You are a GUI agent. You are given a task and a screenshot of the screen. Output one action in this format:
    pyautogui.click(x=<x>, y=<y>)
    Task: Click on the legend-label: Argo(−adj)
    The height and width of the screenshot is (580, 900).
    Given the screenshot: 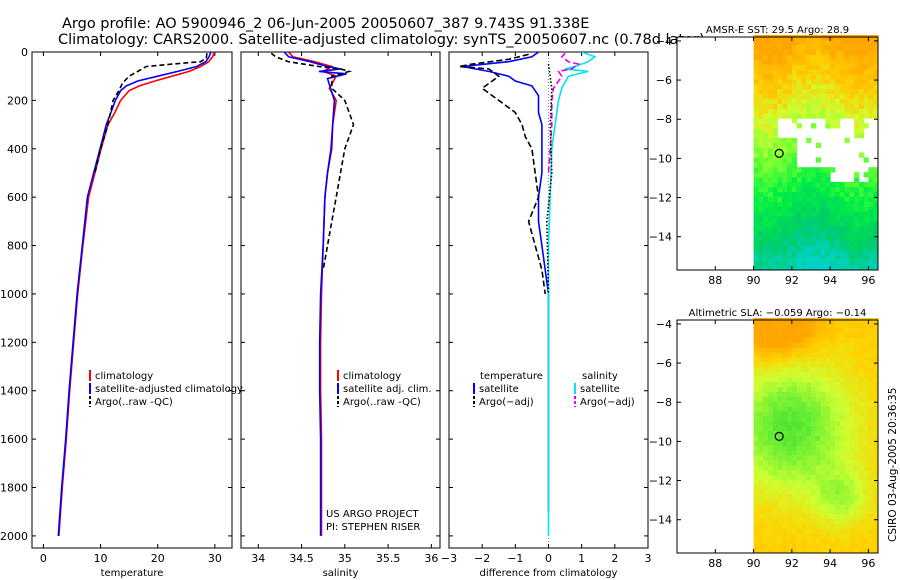 What is the action you would take?
    pyautogui.click(x=506, y=402)
    